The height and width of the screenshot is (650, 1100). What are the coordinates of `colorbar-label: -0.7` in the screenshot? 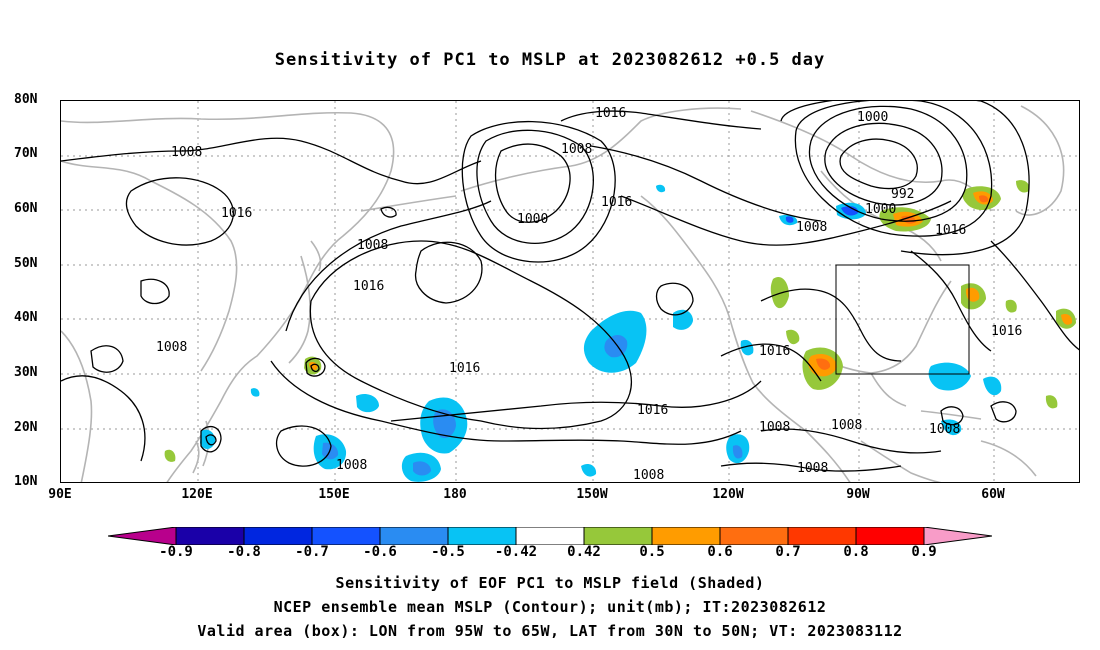 It's located at (312, 552).